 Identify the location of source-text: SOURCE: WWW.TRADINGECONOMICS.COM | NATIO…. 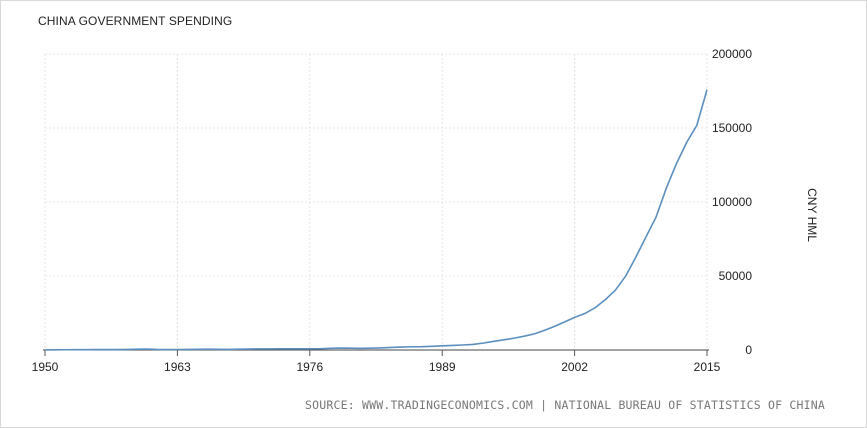
(565, 405).